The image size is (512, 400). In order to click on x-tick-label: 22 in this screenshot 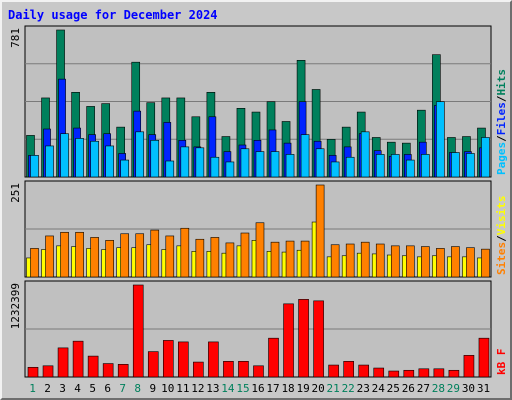, I will do `click(348, 388)`.